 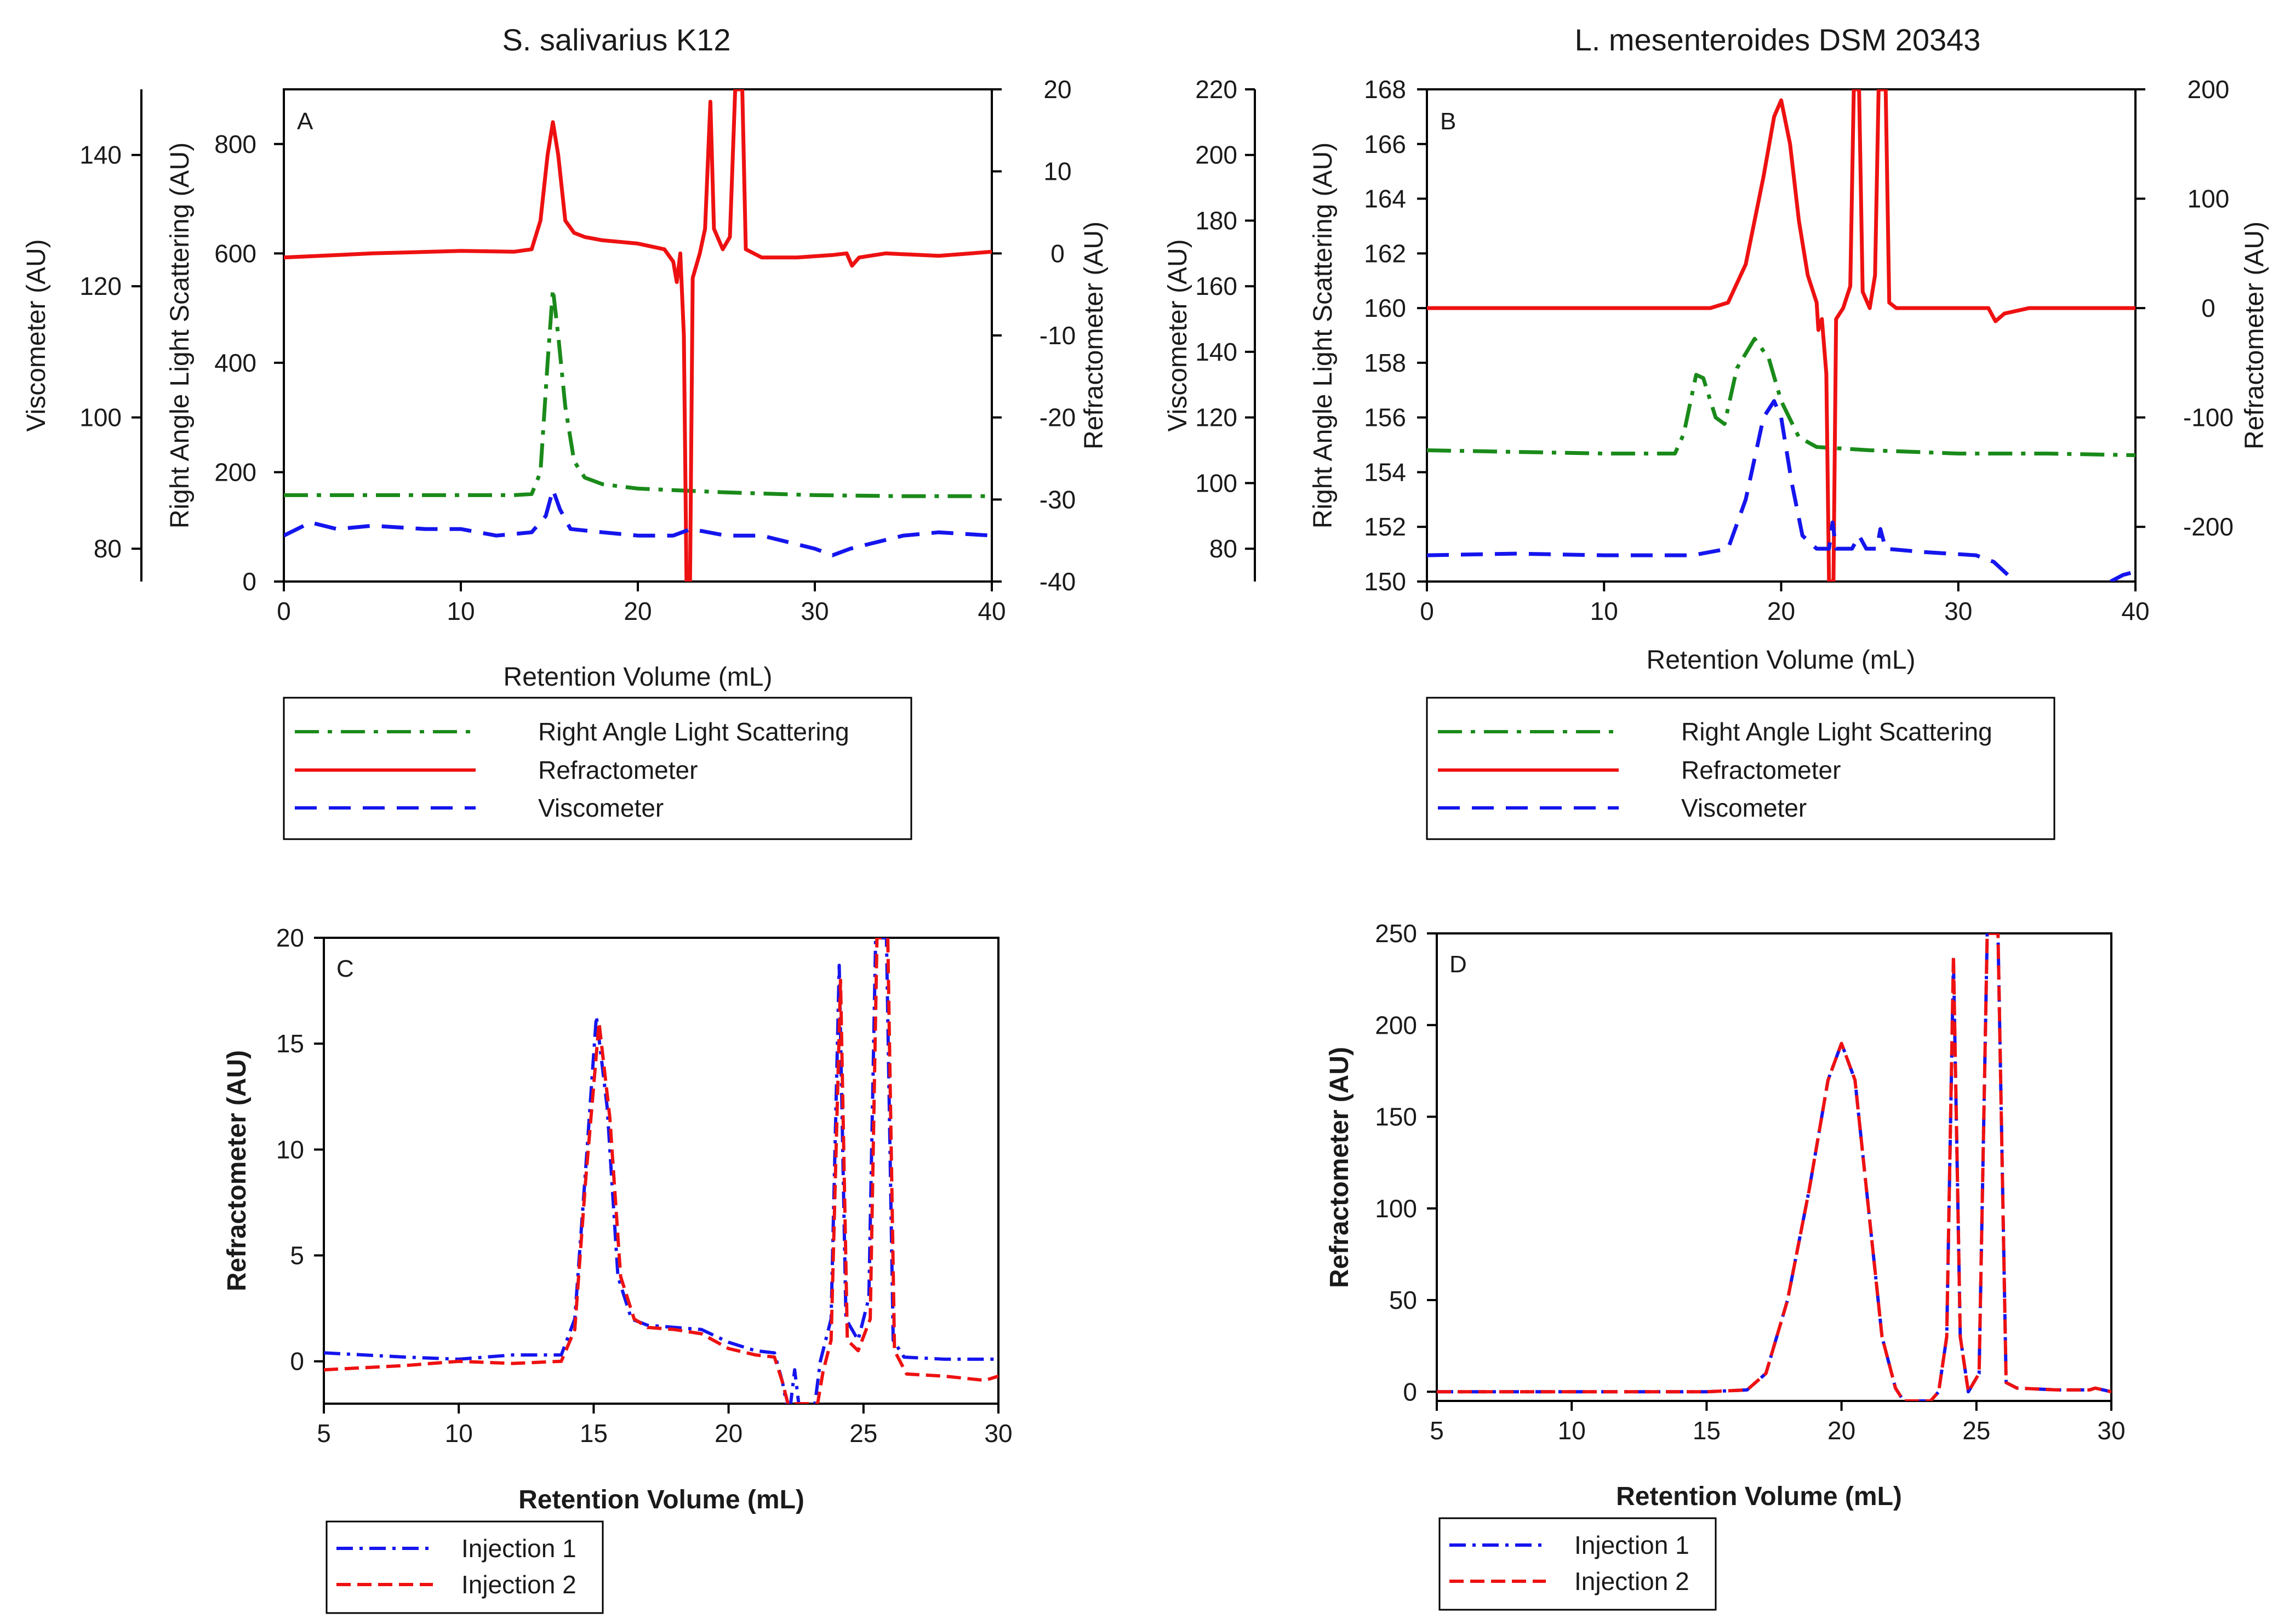 I want to click on panel-d-x-tick-label: 5, so click(x=1437, y=1430).